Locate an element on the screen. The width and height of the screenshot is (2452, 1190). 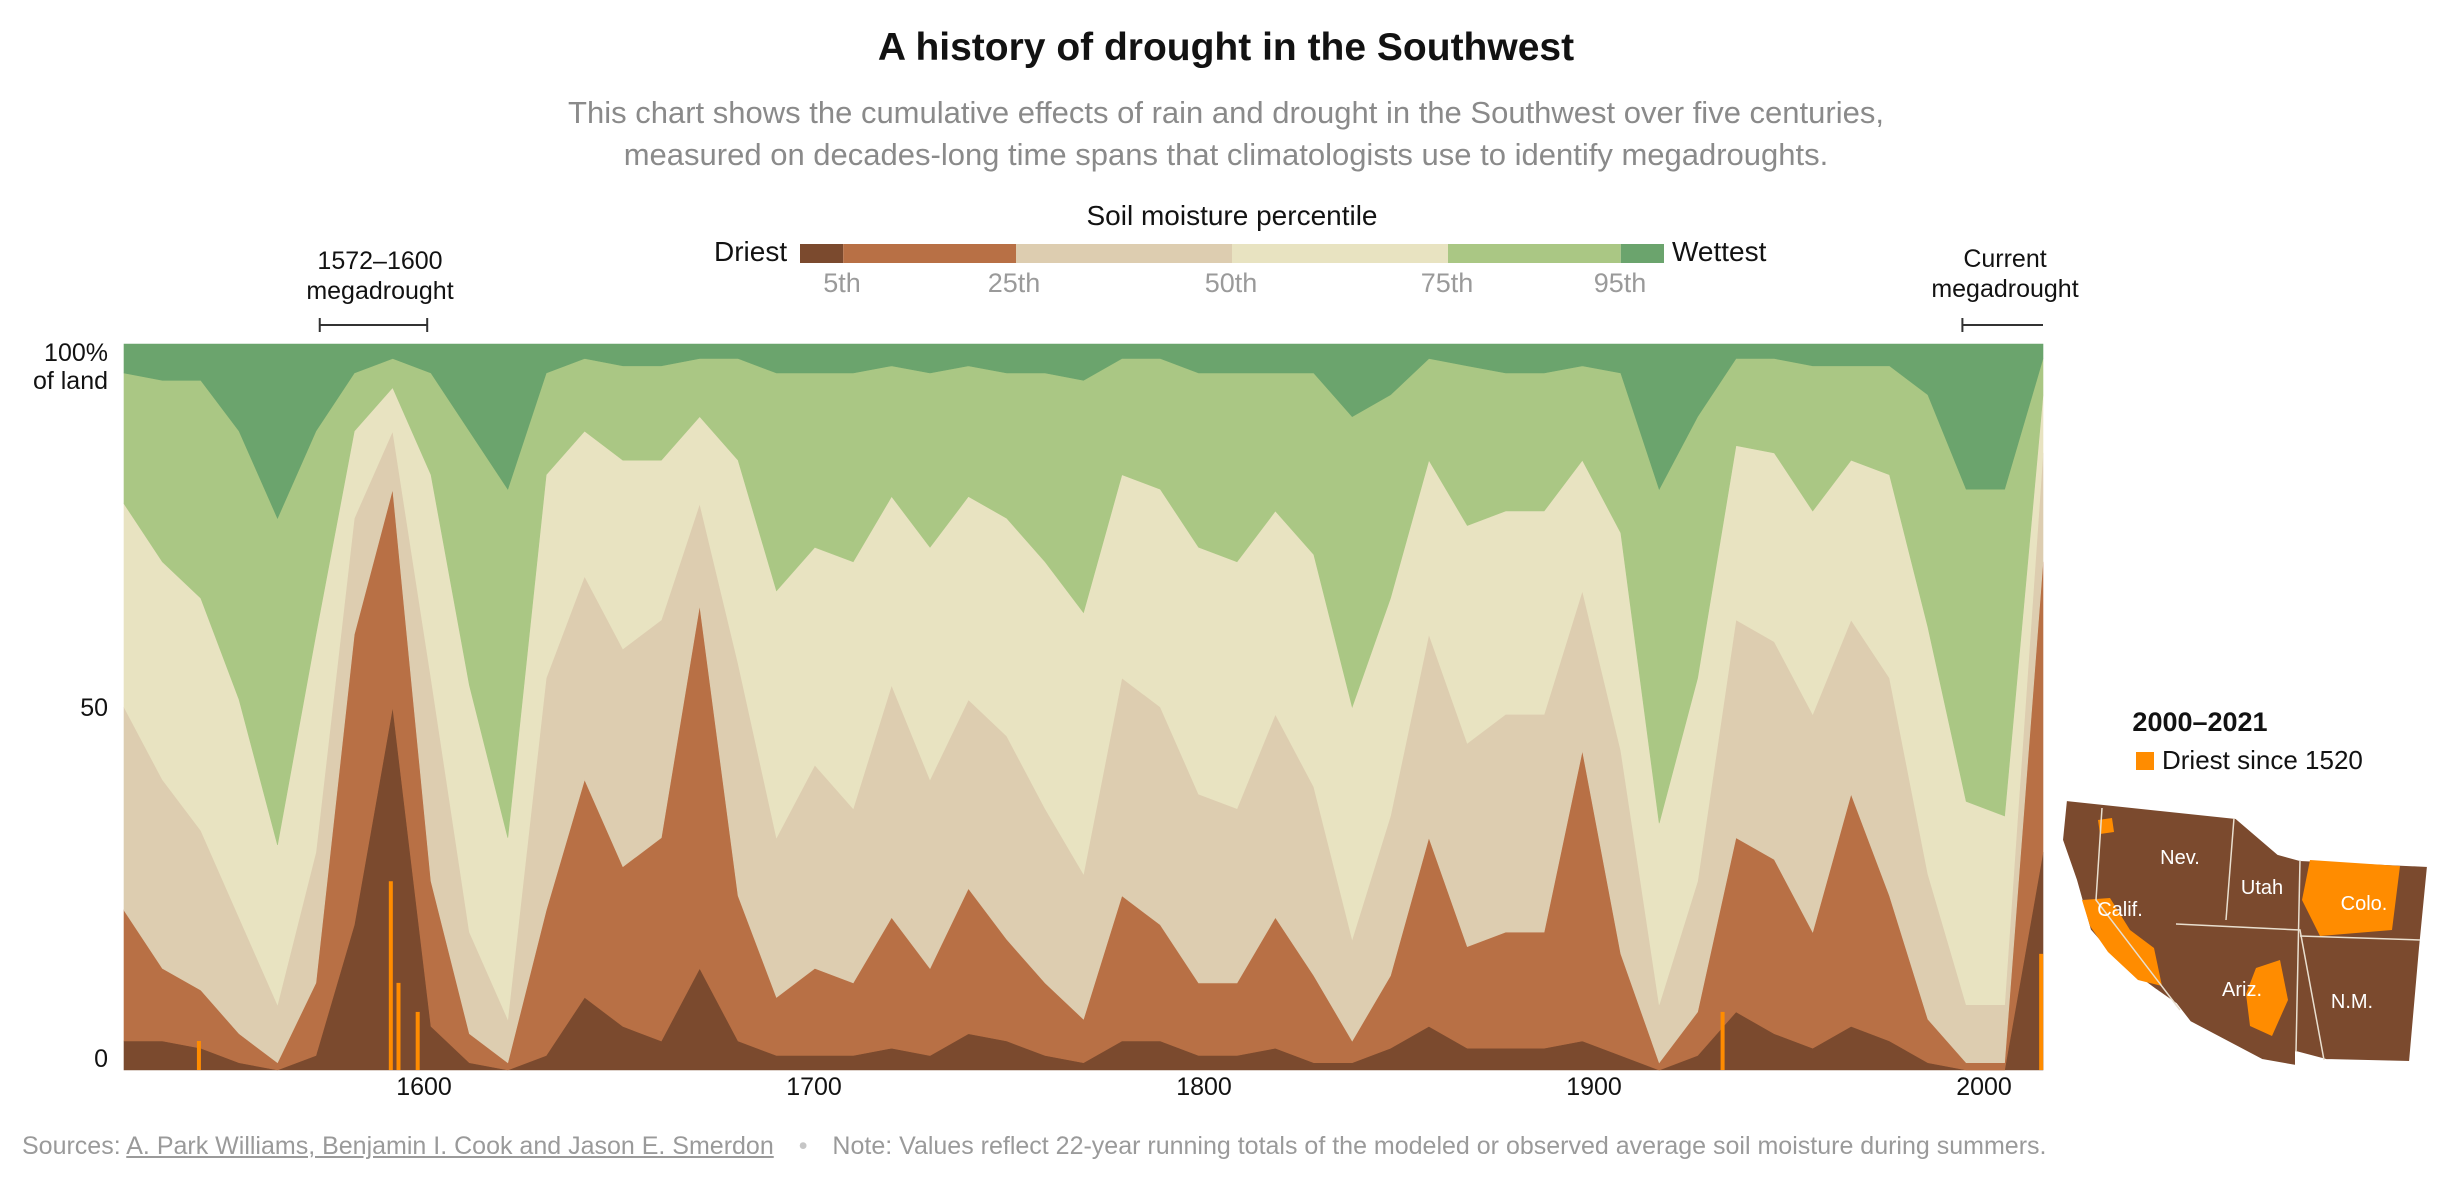
legend-tick-25th: 25th is located at coordinates (1014, 283).